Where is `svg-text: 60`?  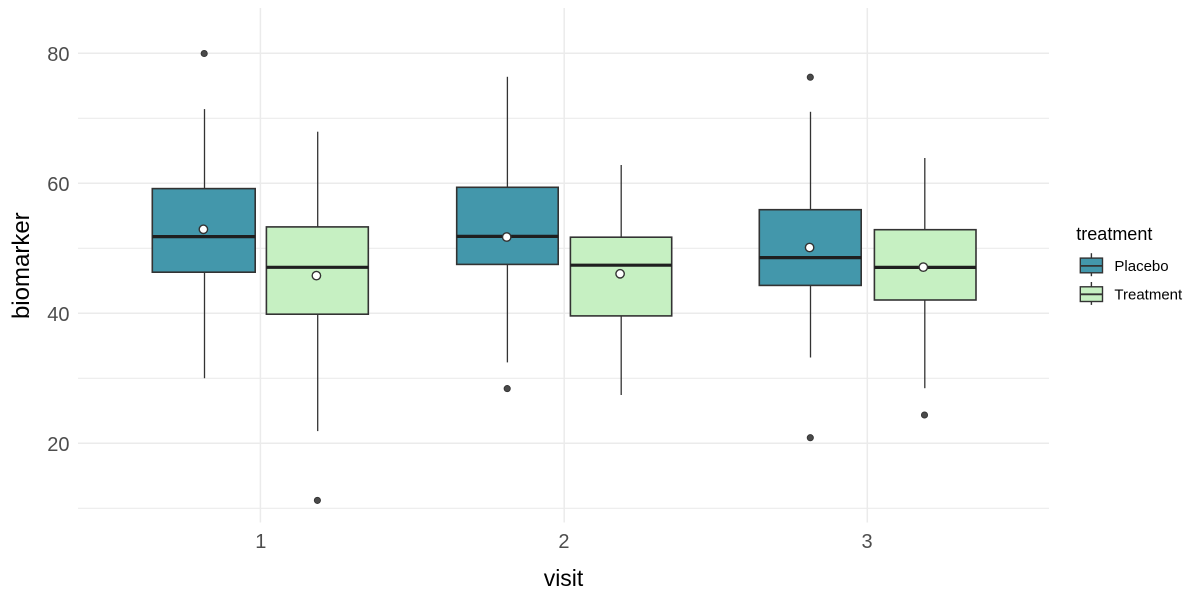 svg-text: 60 is located at coordinates (58, 185).